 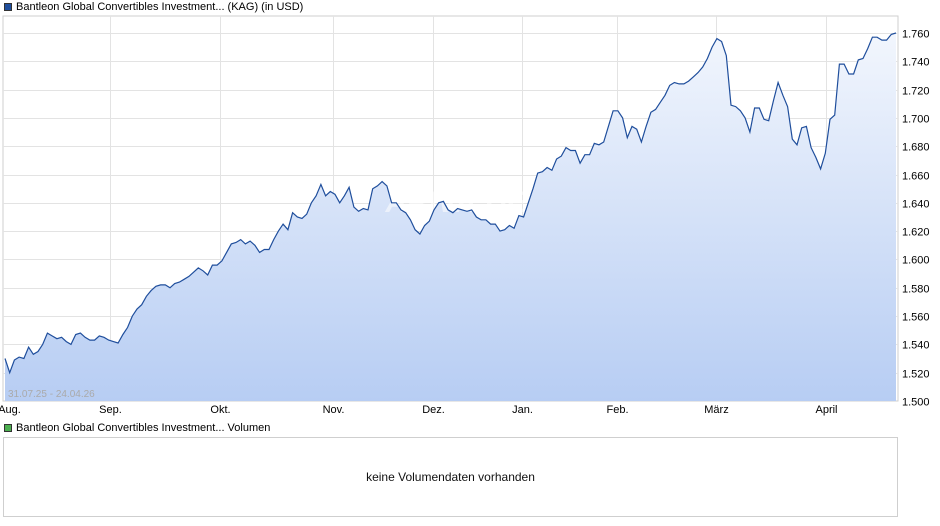 What do you see at coordinates (916, 35) in the screenshot?
I see `y-tick-label: 1.760` at bounding box center [916, 35].